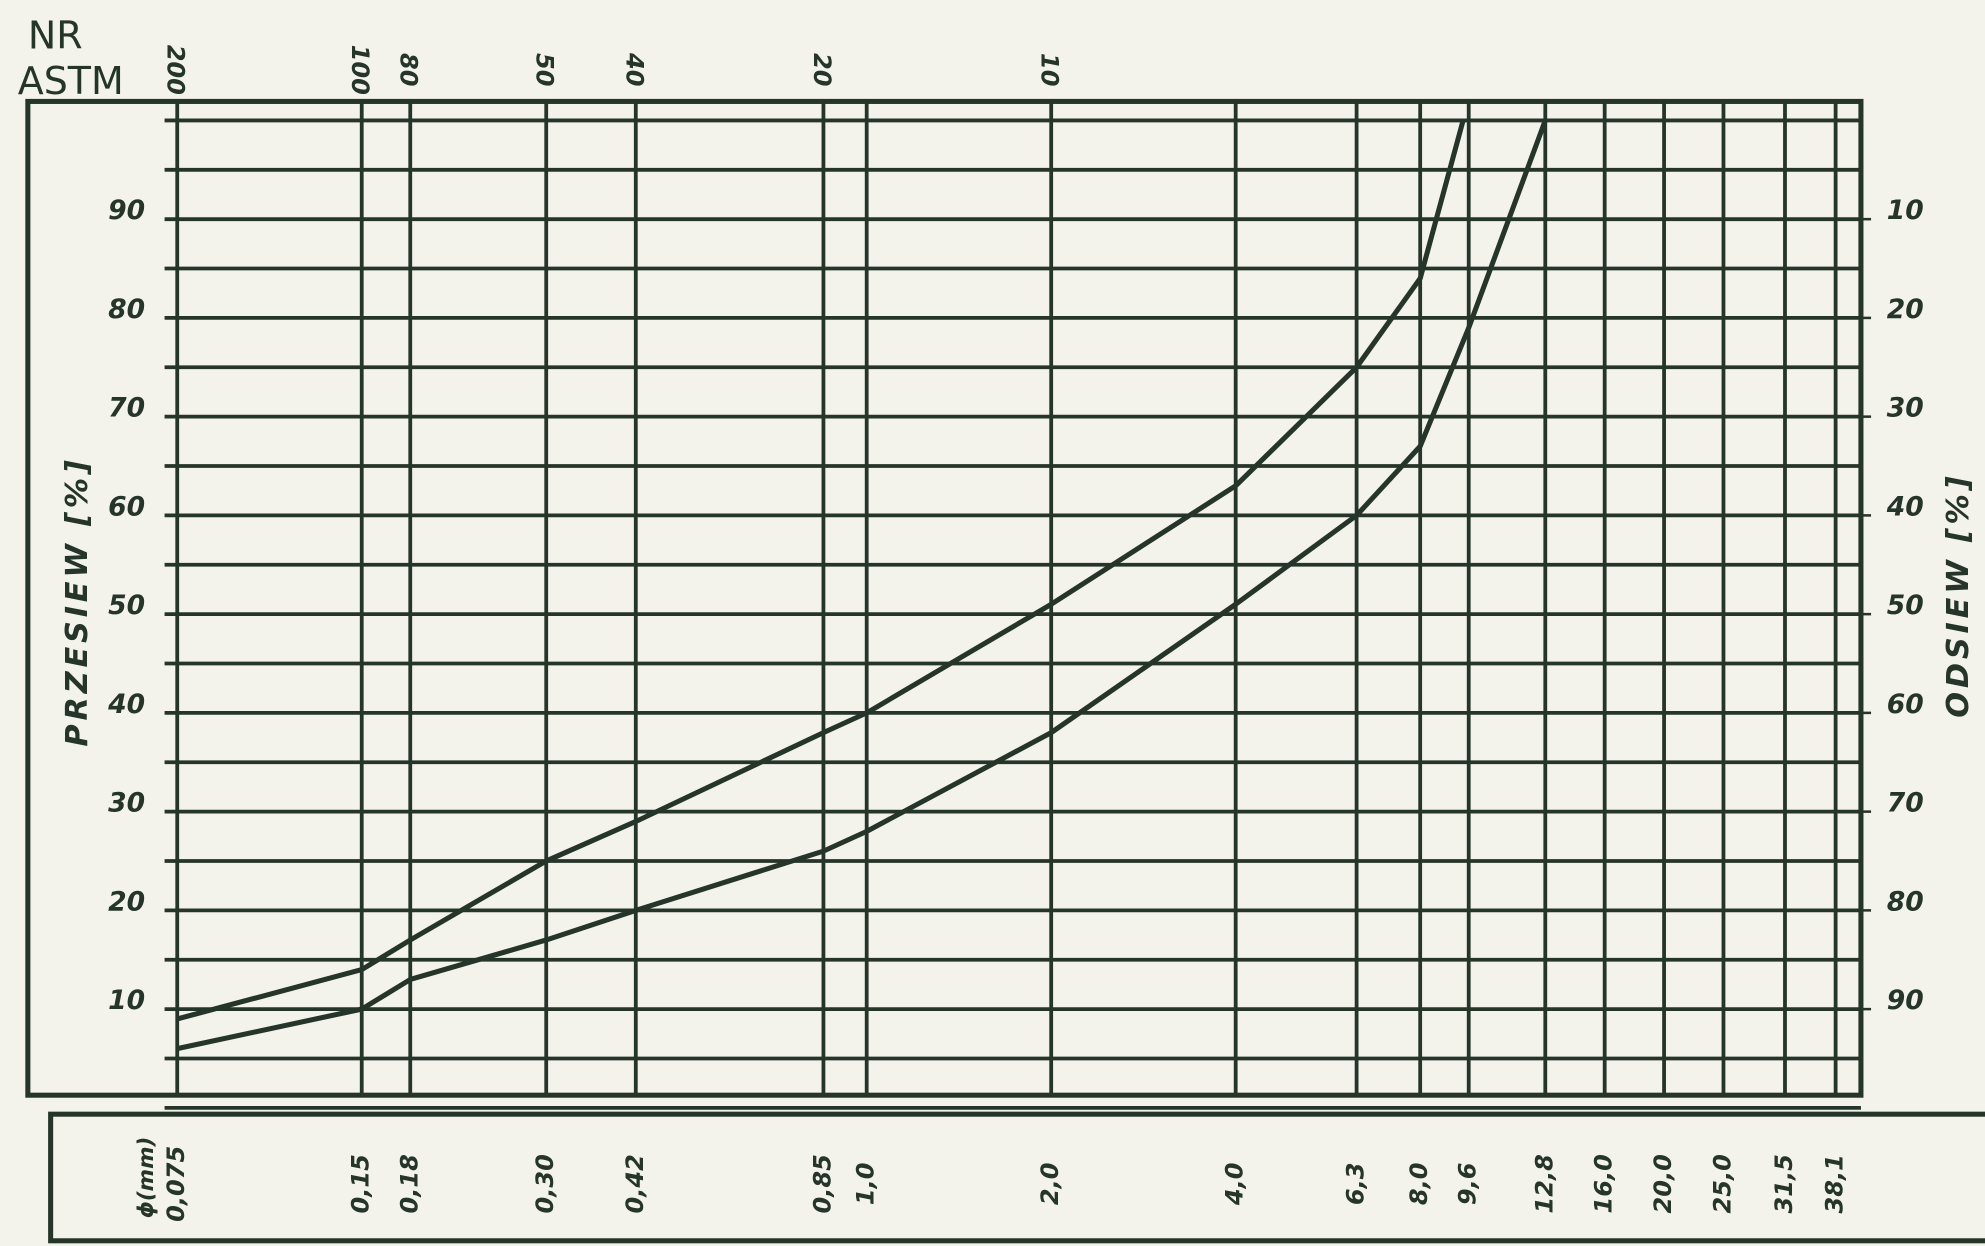  What do you see at coordinates (1905, 309) in the screenshot?
I see `y2-tick-label: 20` at bounding box center [1905, 309].